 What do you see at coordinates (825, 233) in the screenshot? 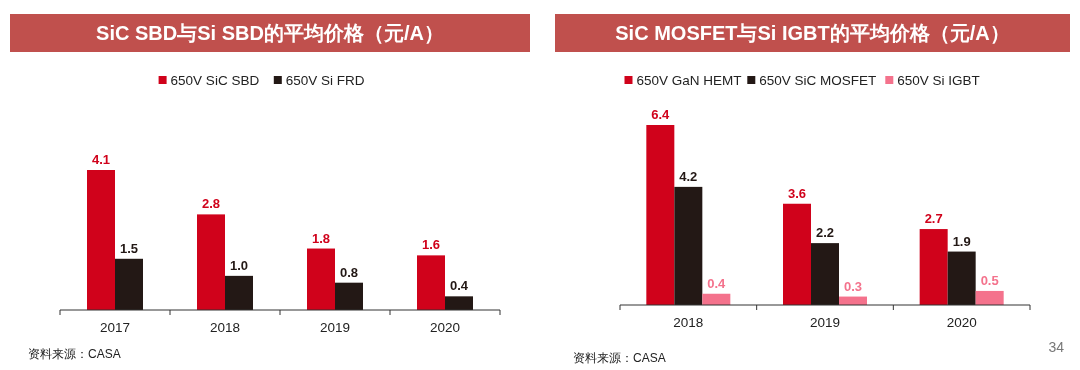
I see `data-label: 2.2` at bounding box center [825, 233].